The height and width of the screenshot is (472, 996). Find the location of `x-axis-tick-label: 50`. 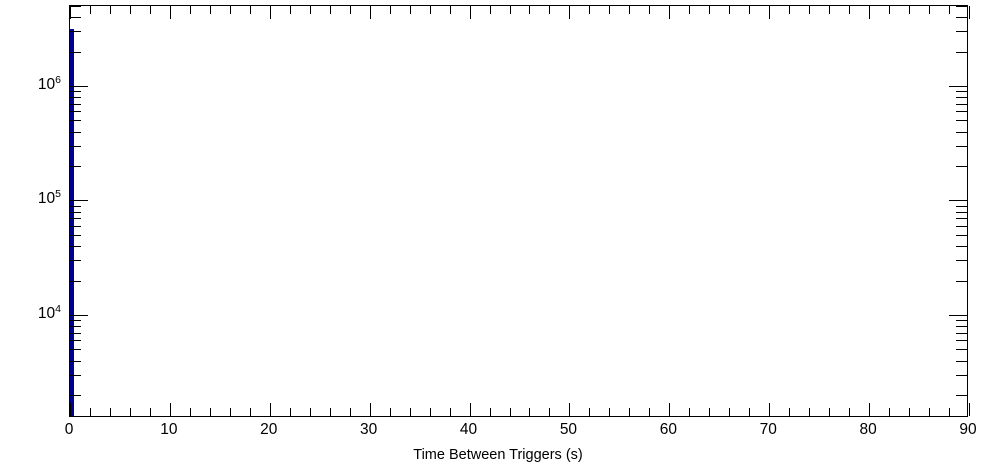

x-axis-tick-label: 50 is located at coordinates (568, 429).